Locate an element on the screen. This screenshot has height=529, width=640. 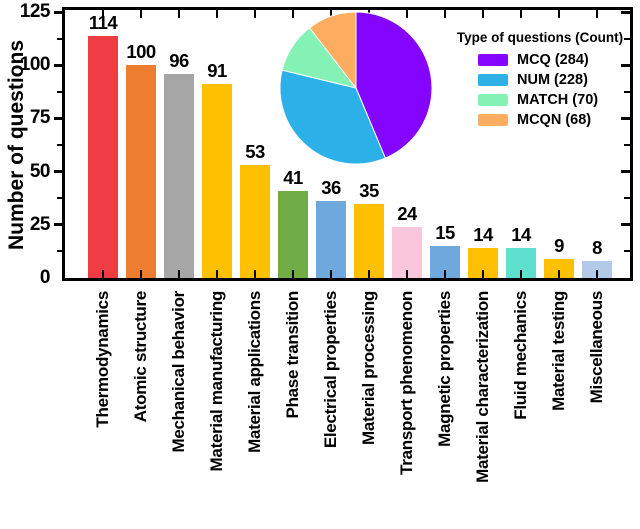
y-axis-title: Number of questions is located at coordinates (16, 145).